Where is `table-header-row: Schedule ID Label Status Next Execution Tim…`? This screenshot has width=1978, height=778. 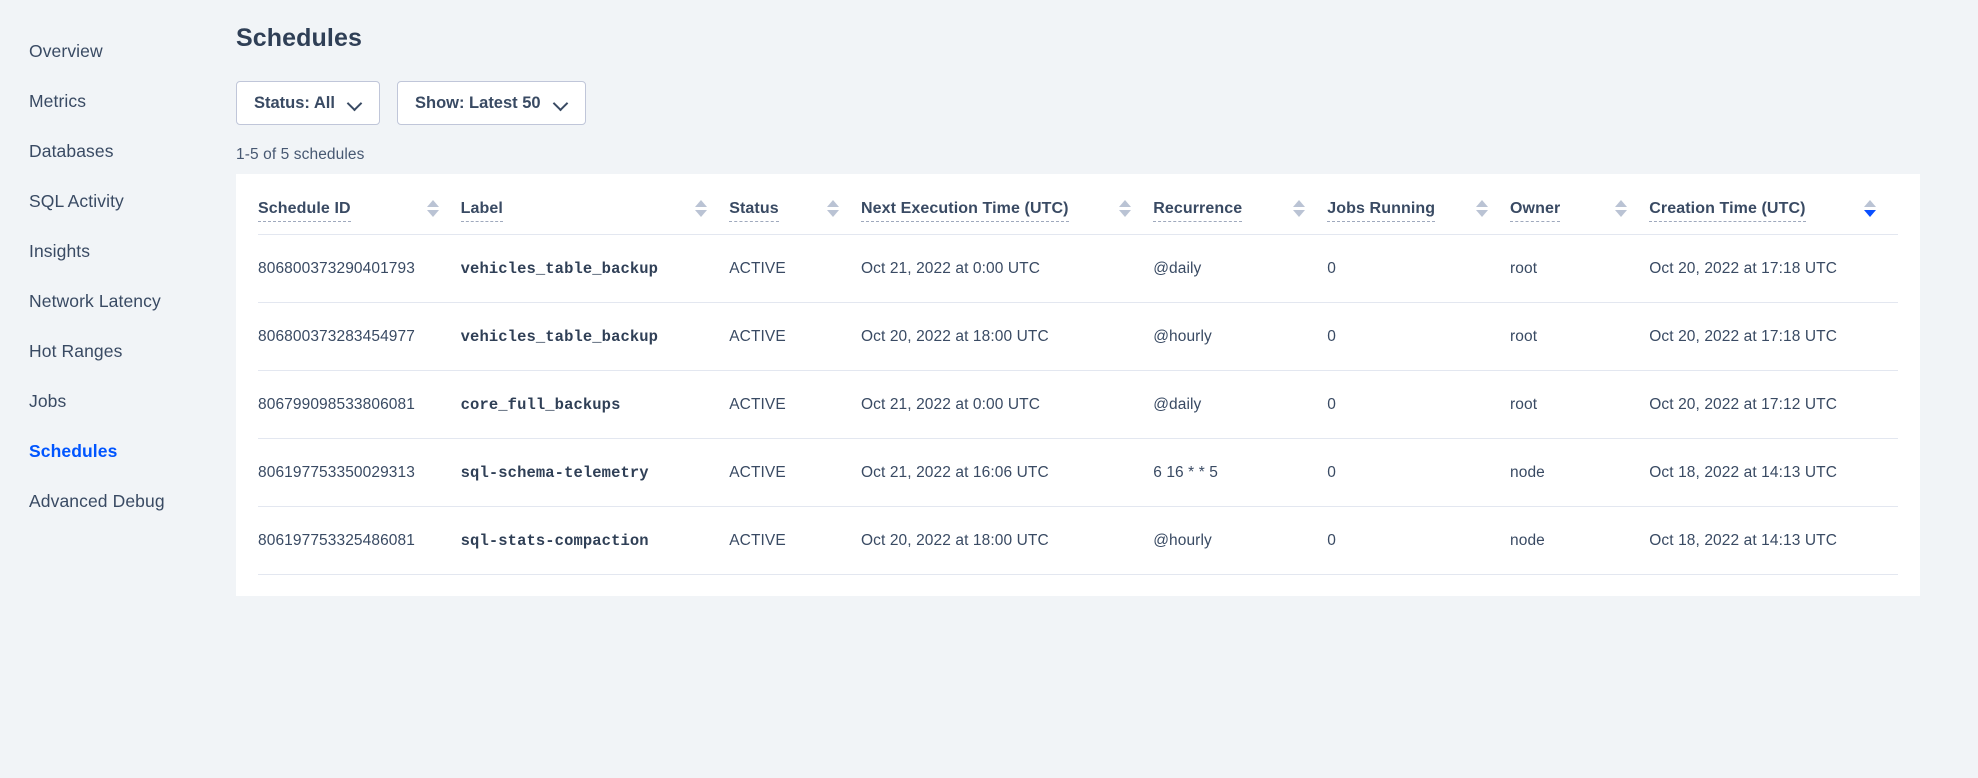
table-header-row: Schedule ID Label Status Next Execution Tim… is located at coordinates (1078, 204).